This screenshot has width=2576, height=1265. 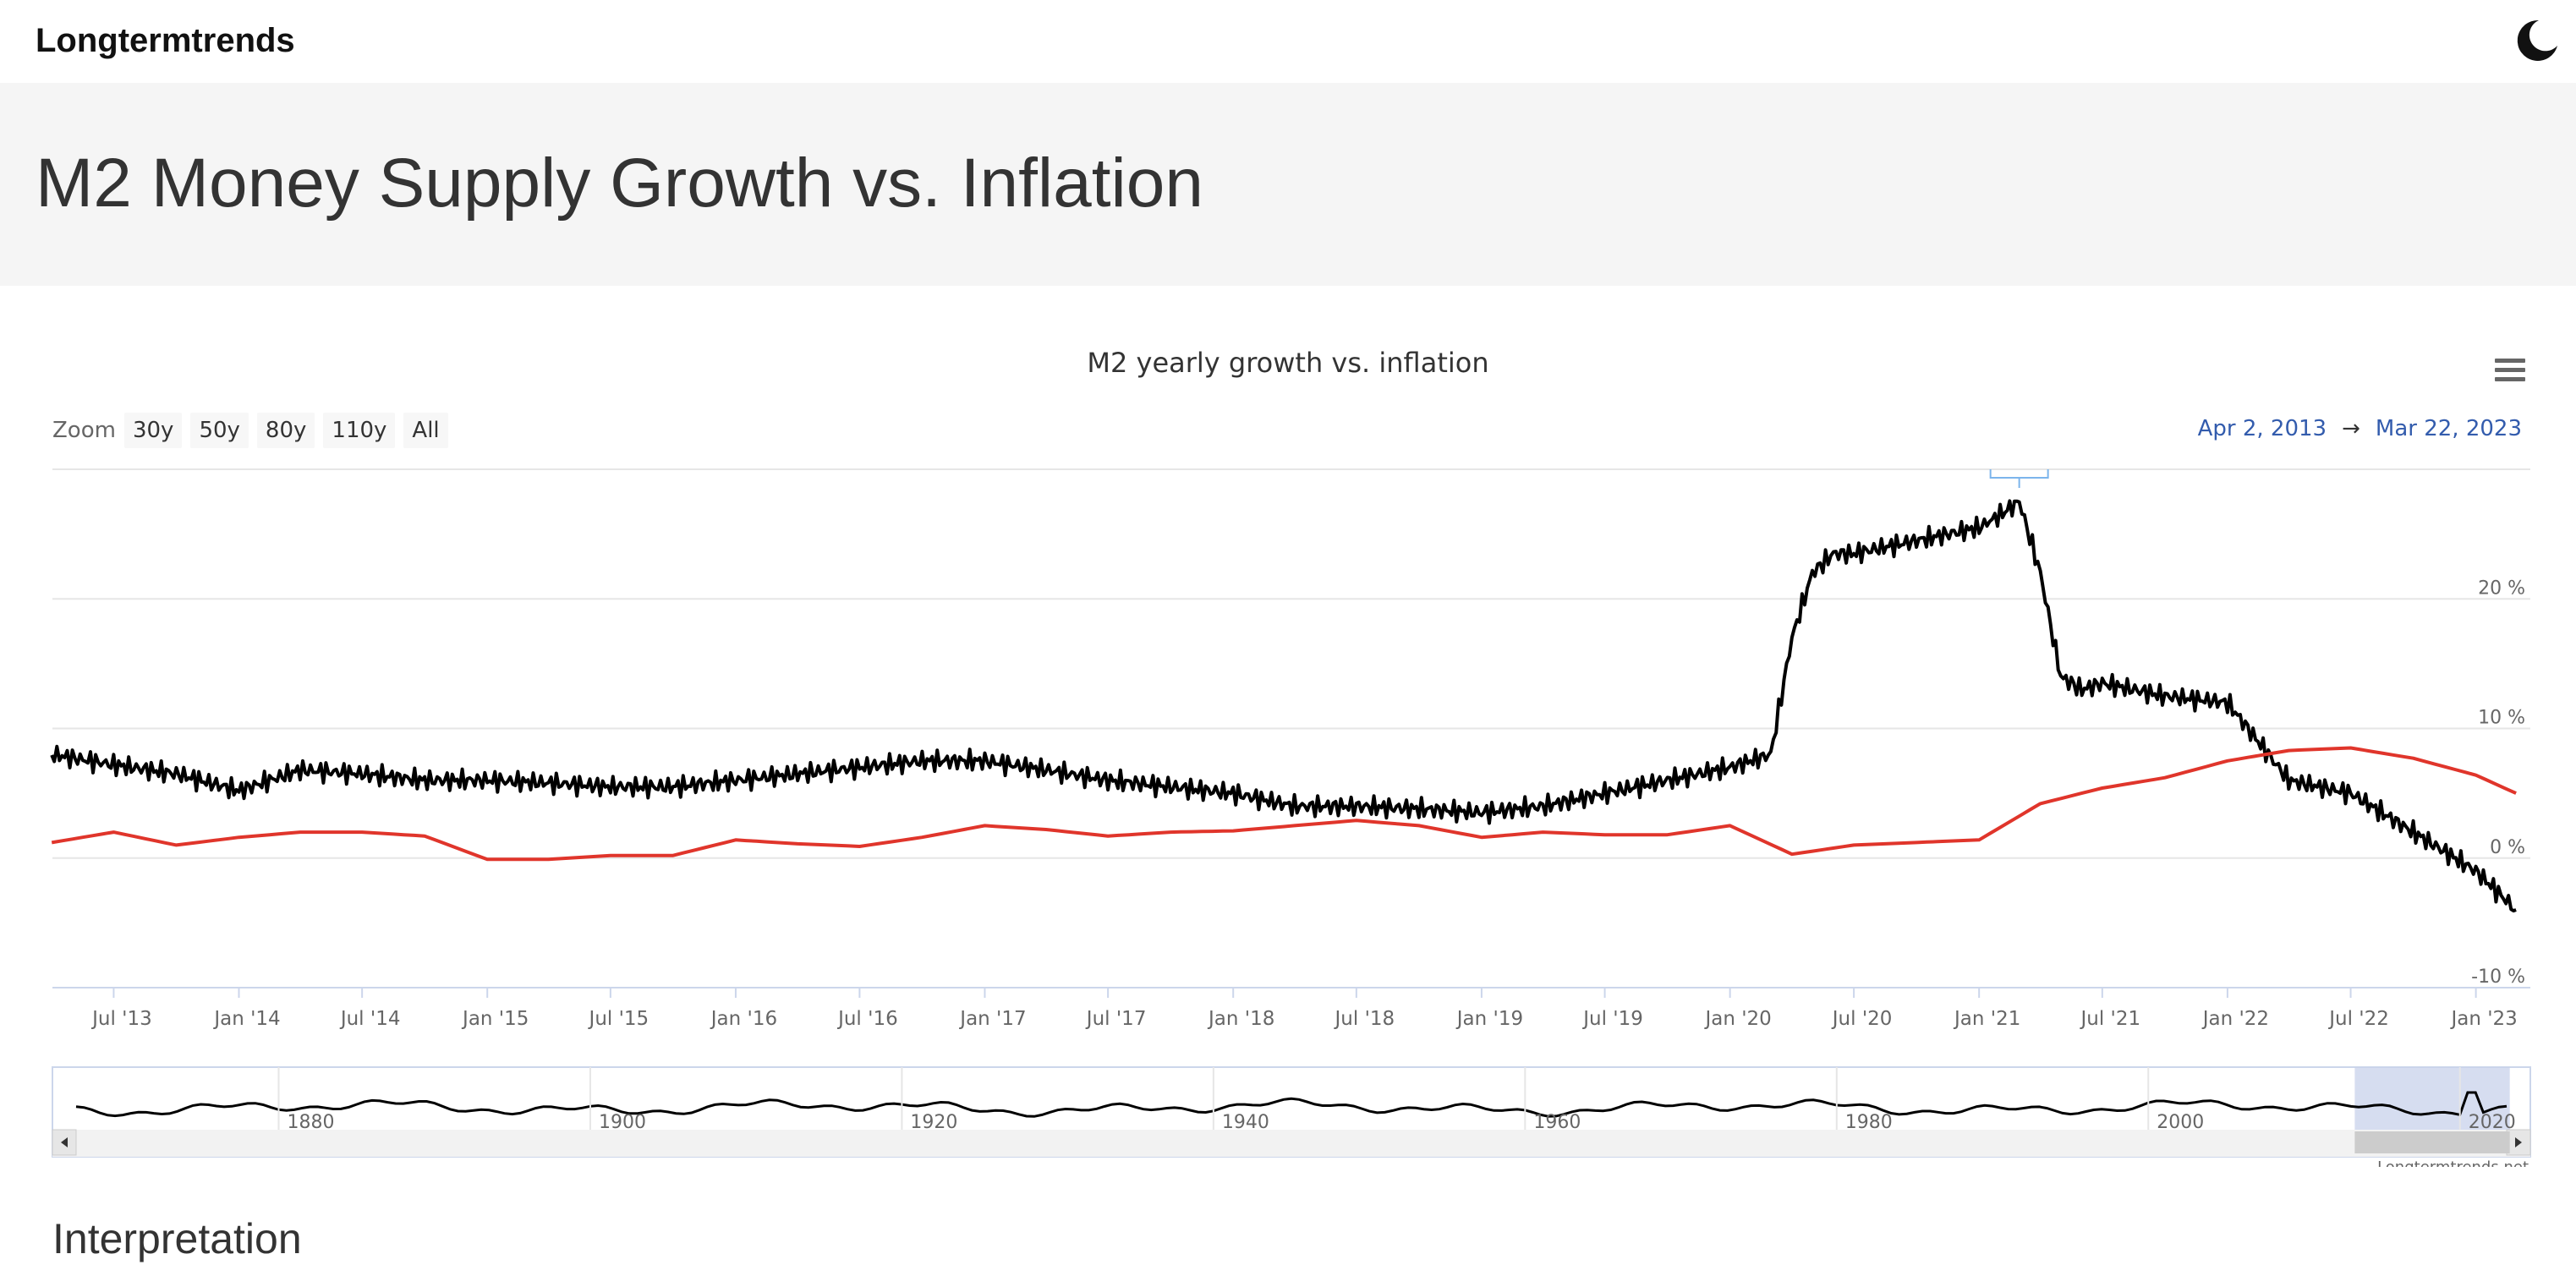 I want to click on chevron-right-icon, so click(x=2518, y=1142).